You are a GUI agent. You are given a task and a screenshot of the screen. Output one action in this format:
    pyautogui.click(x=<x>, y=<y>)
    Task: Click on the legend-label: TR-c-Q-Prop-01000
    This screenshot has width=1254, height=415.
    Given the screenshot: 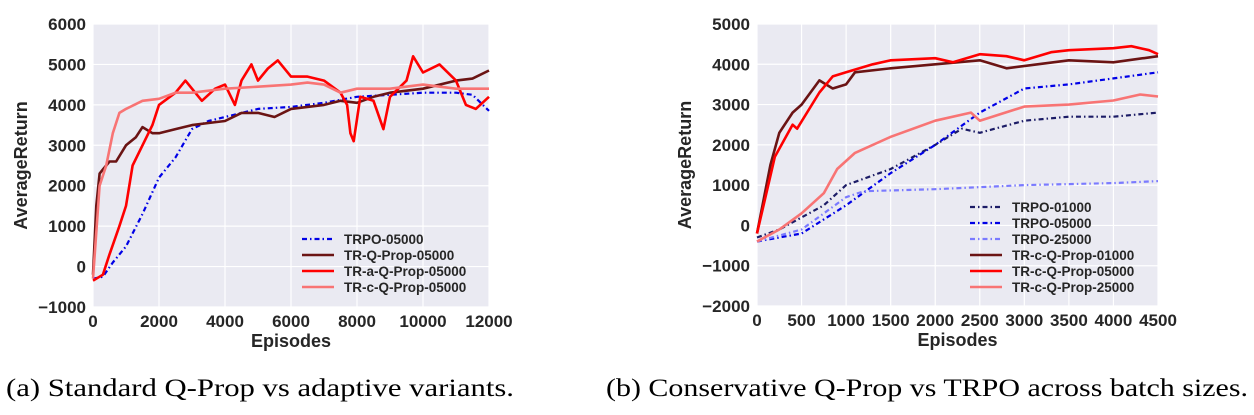 What is the action you would take?
    pyautogui.click(x=1073, y=255)
    